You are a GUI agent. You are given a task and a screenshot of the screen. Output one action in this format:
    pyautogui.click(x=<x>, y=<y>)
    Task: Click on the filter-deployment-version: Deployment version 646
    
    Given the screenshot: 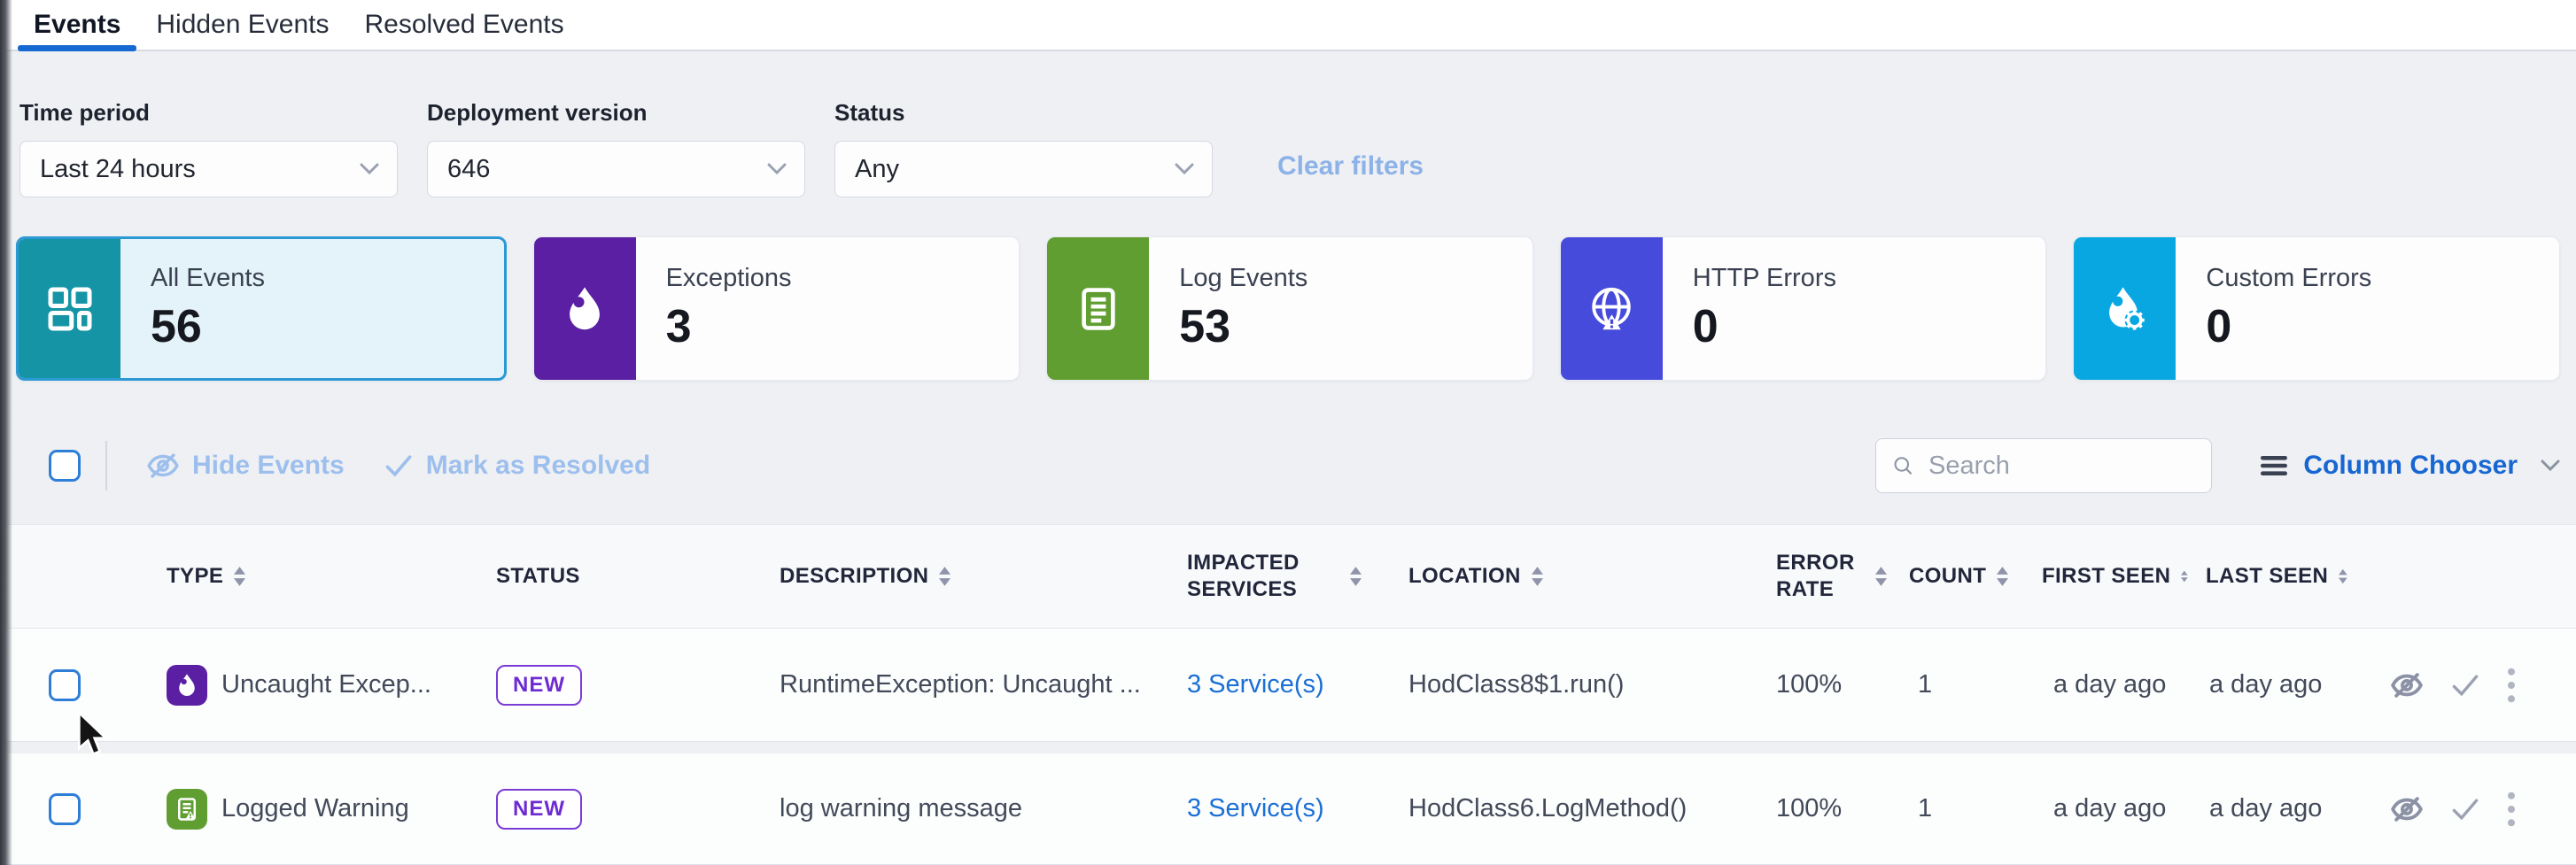 What is the action you would take?
    pyautogui.click(x=616, y=148)
    